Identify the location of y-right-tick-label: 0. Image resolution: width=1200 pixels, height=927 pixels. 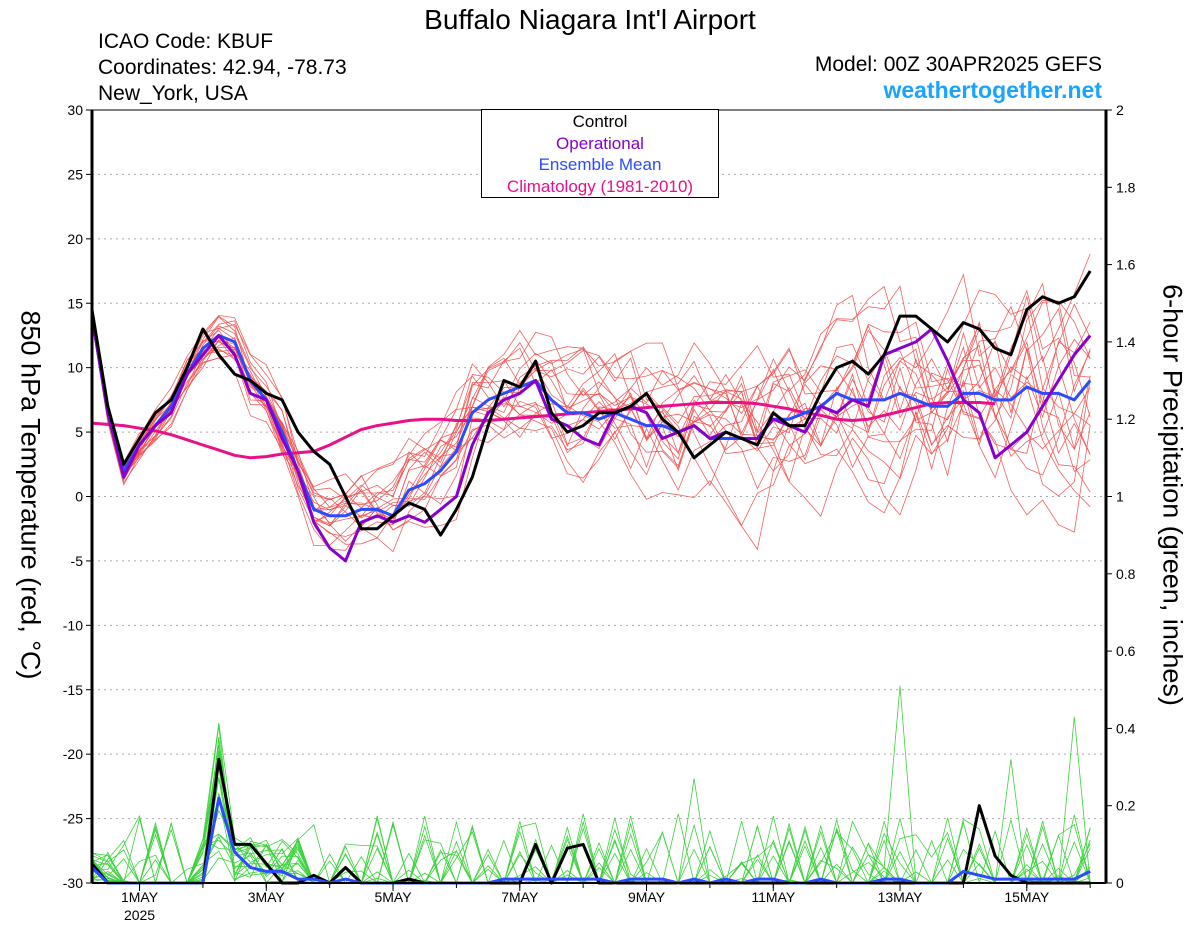
(1120, 883).